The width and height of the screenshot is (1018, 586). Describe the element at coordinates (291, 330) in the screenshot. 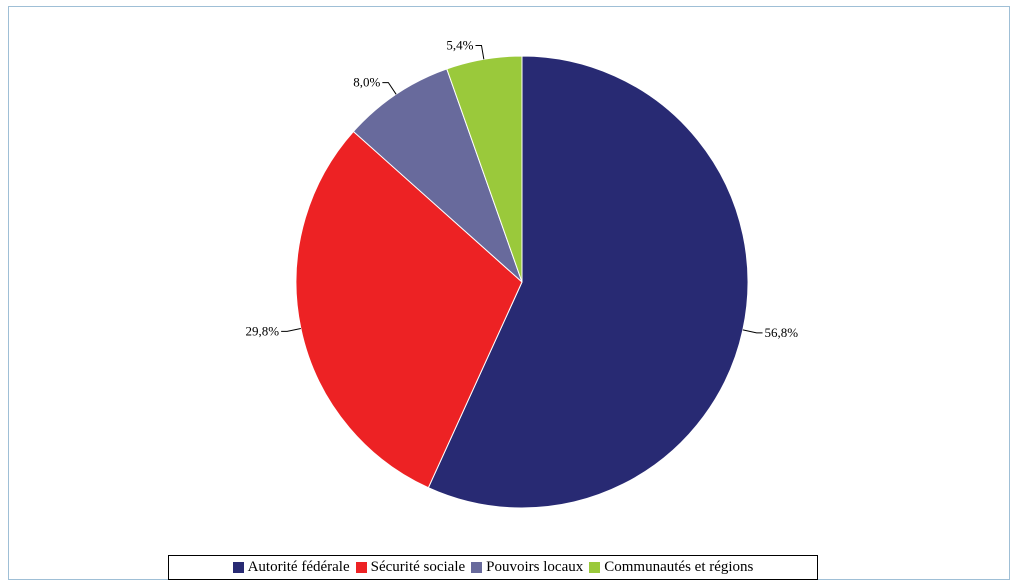

I see `leader-line-securite-sociale` at that location.